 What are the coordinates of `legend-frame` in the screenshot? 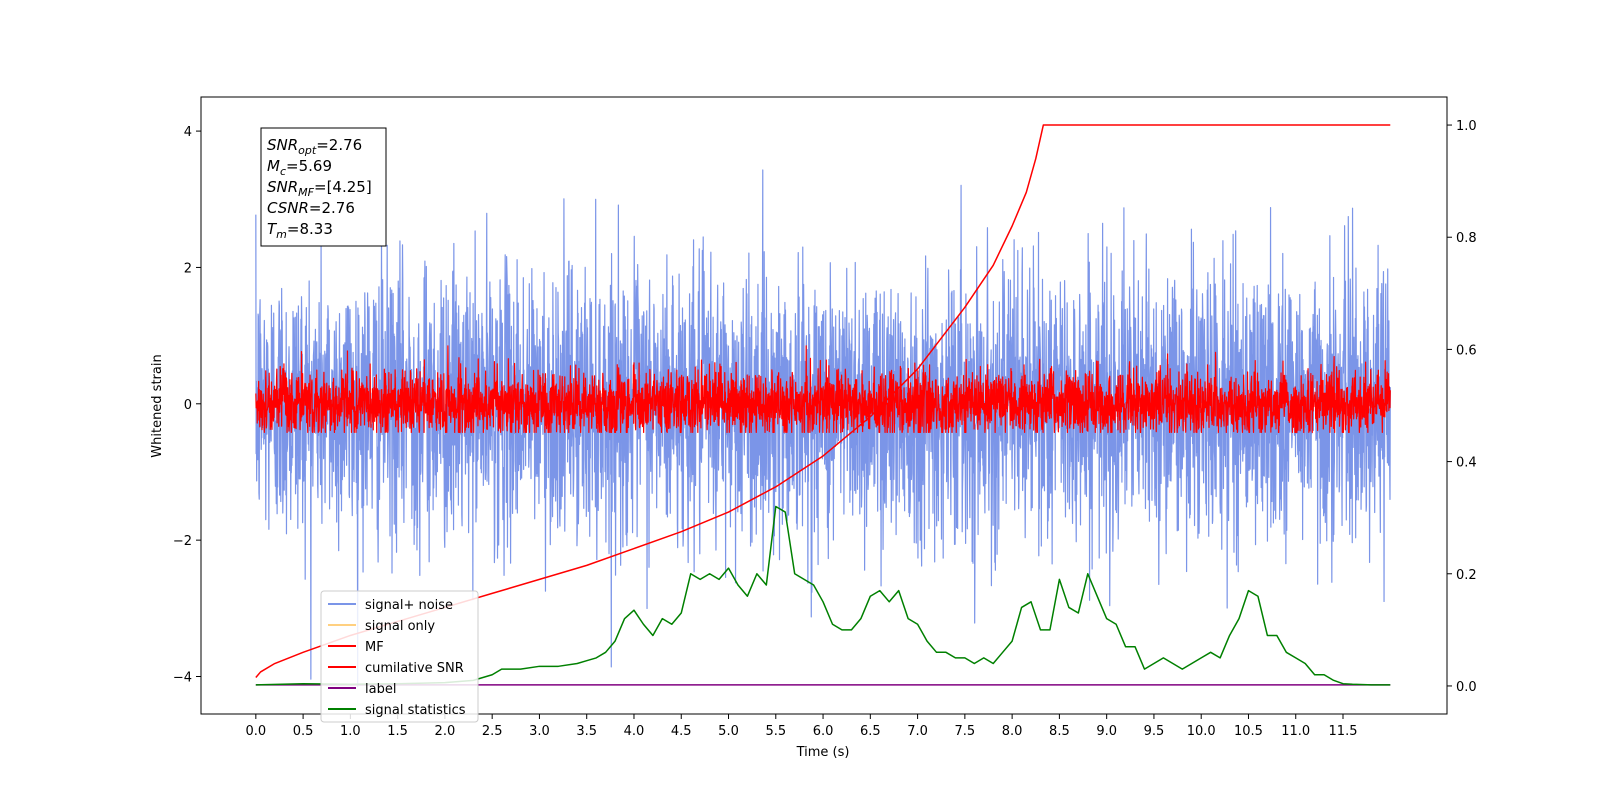 It's located at (399, 656).